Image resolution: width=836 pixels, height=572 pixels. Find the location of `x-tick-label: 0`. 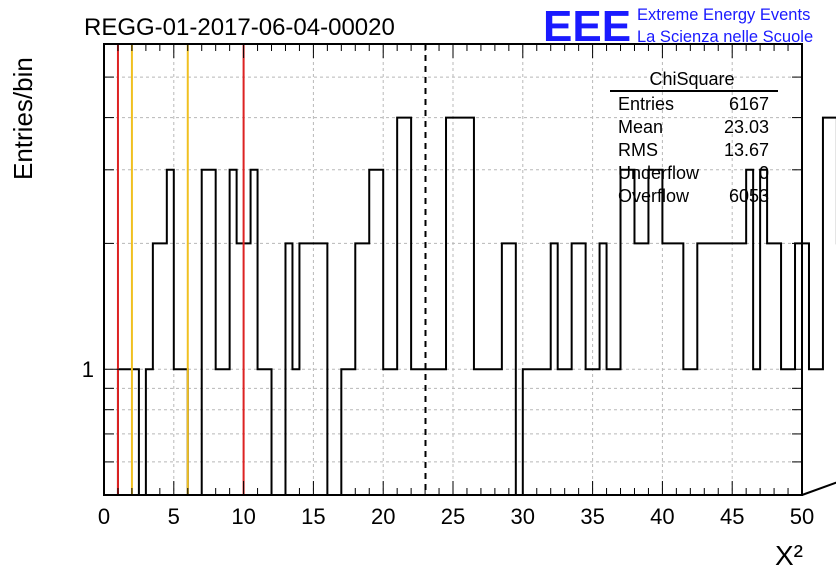

x-tick-label: 0 is located at coordinates (104, 516).